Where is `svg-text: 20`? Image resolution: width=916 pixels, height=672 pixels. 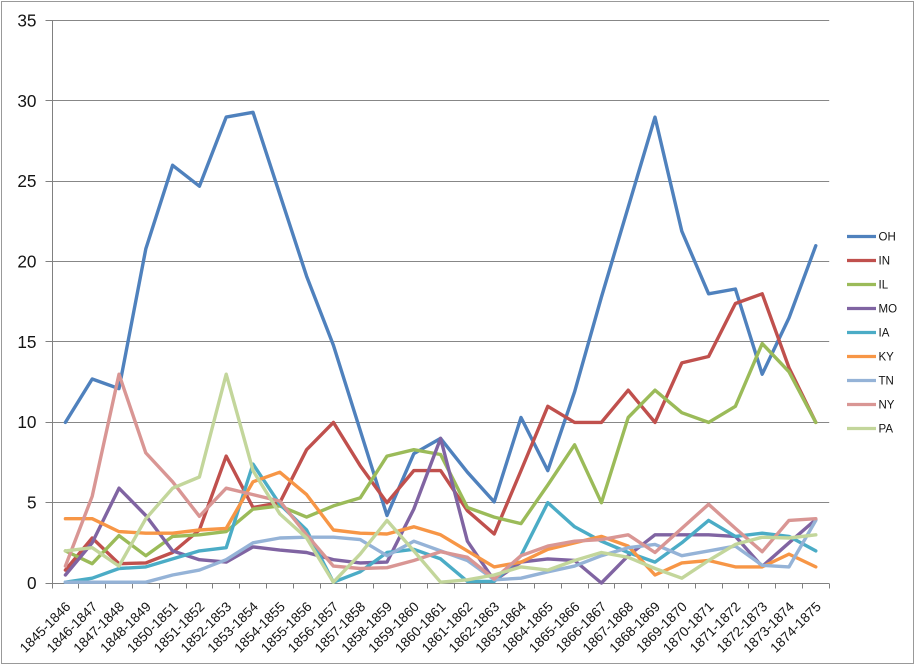 svg-text: 20 is located at coordinates (26, 262).